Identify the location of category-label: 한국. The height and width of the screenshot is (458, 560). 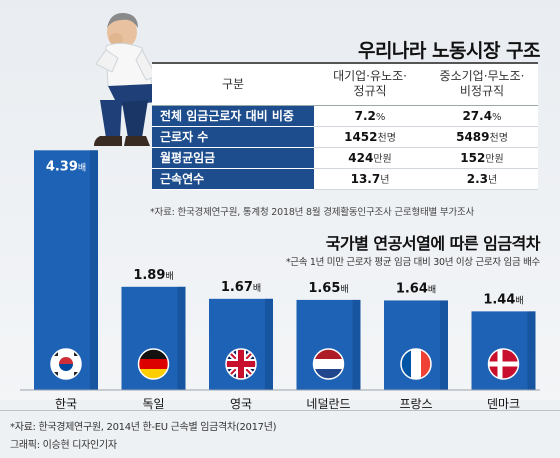
(66, 404).